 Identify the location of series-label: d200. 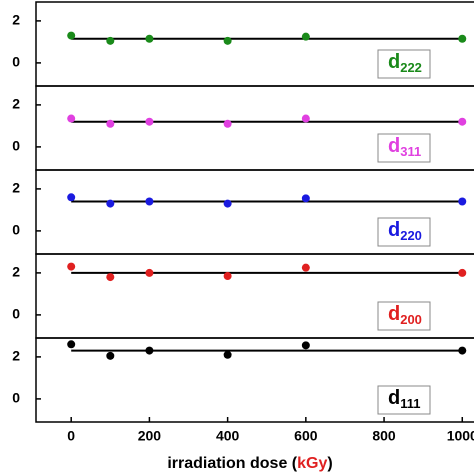
(405, 315).